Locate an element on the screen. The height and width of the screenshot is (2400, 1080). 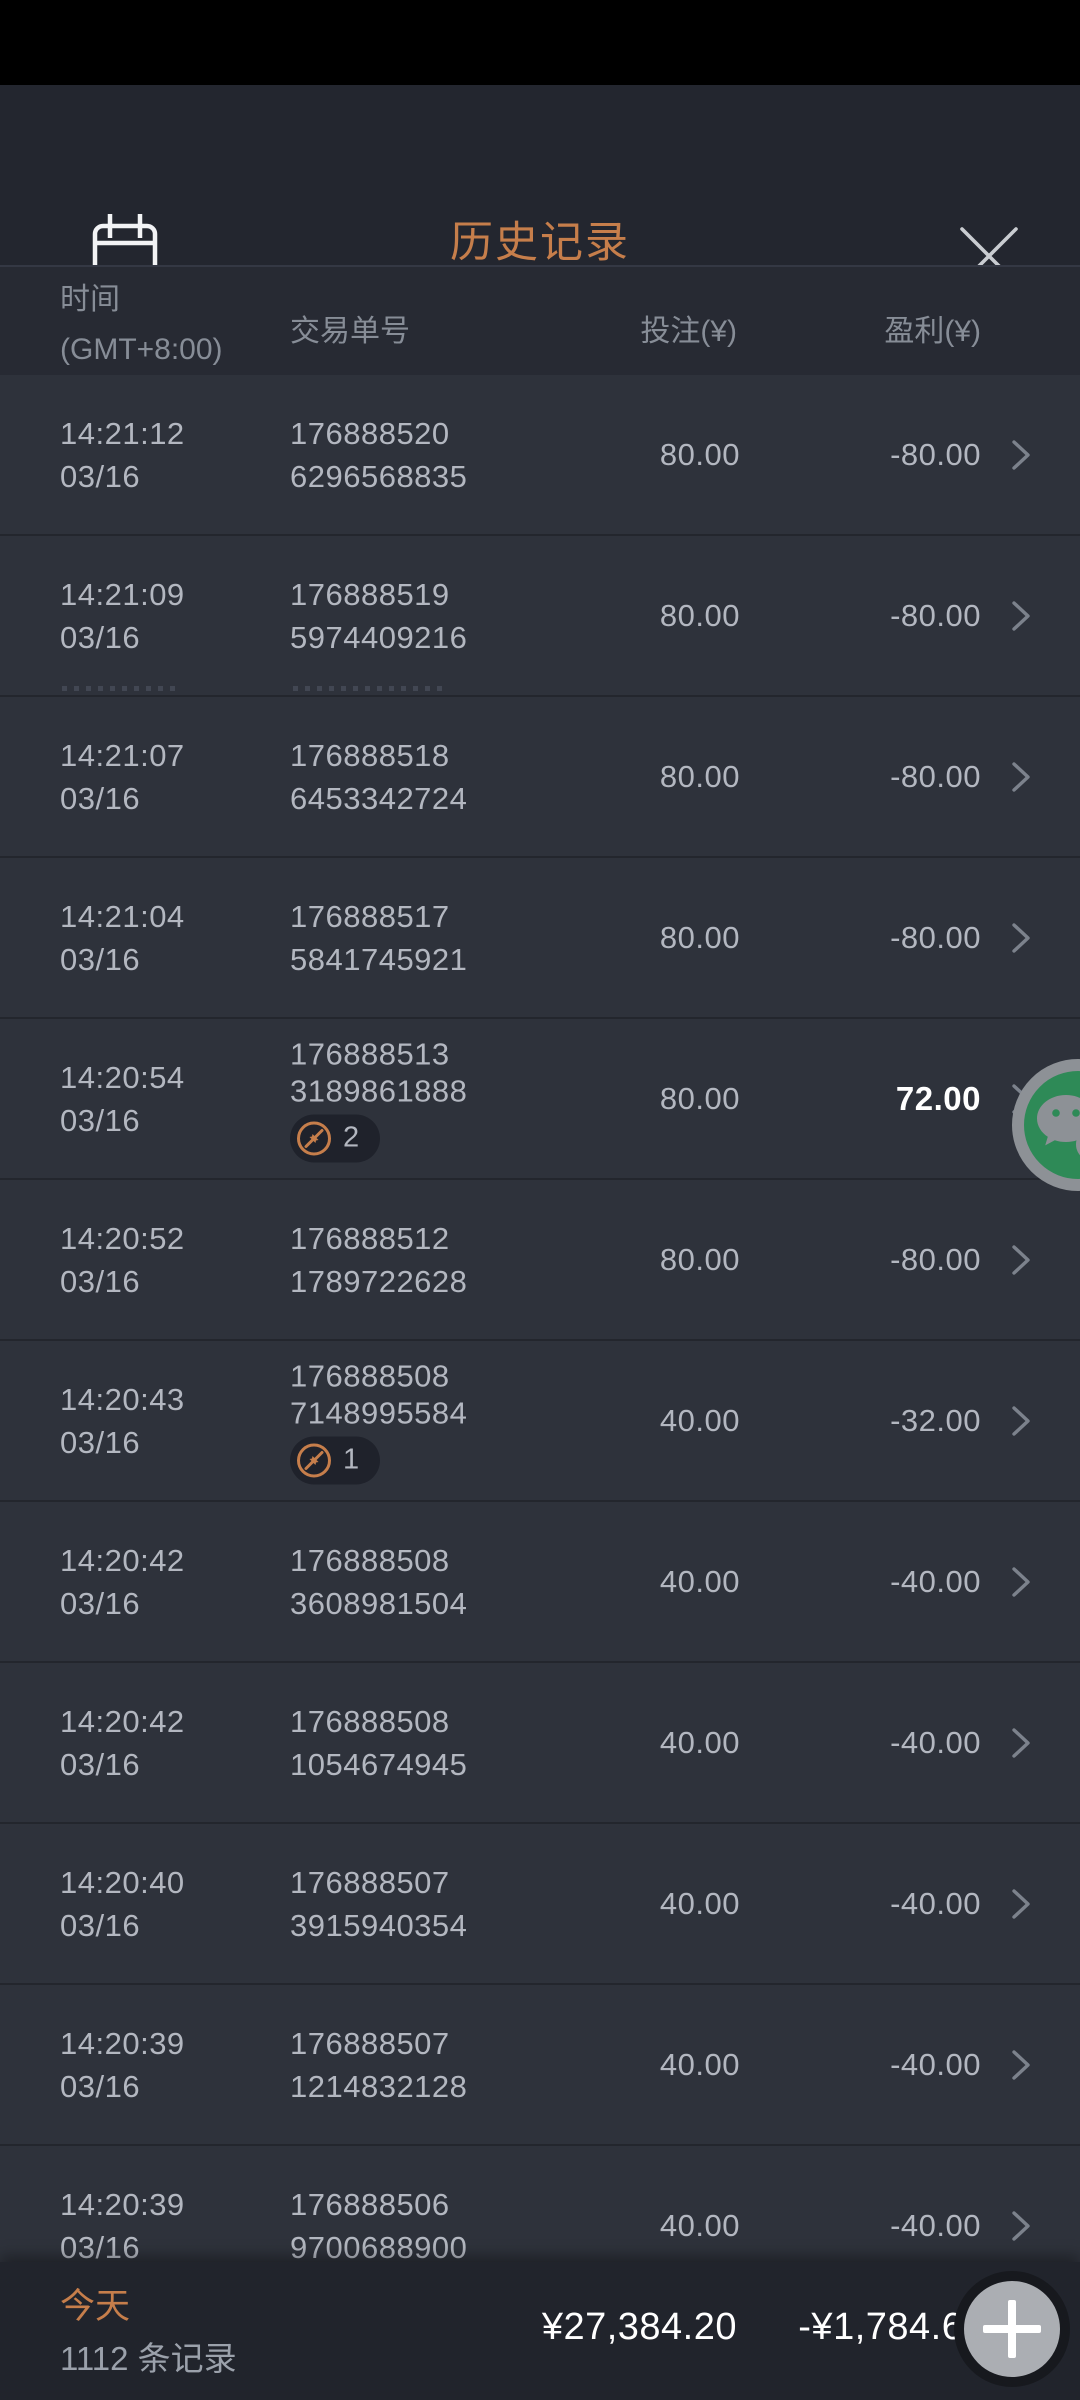
row-transaction-id: 176888508 1054674945 is located at coordinates (379, 1742).